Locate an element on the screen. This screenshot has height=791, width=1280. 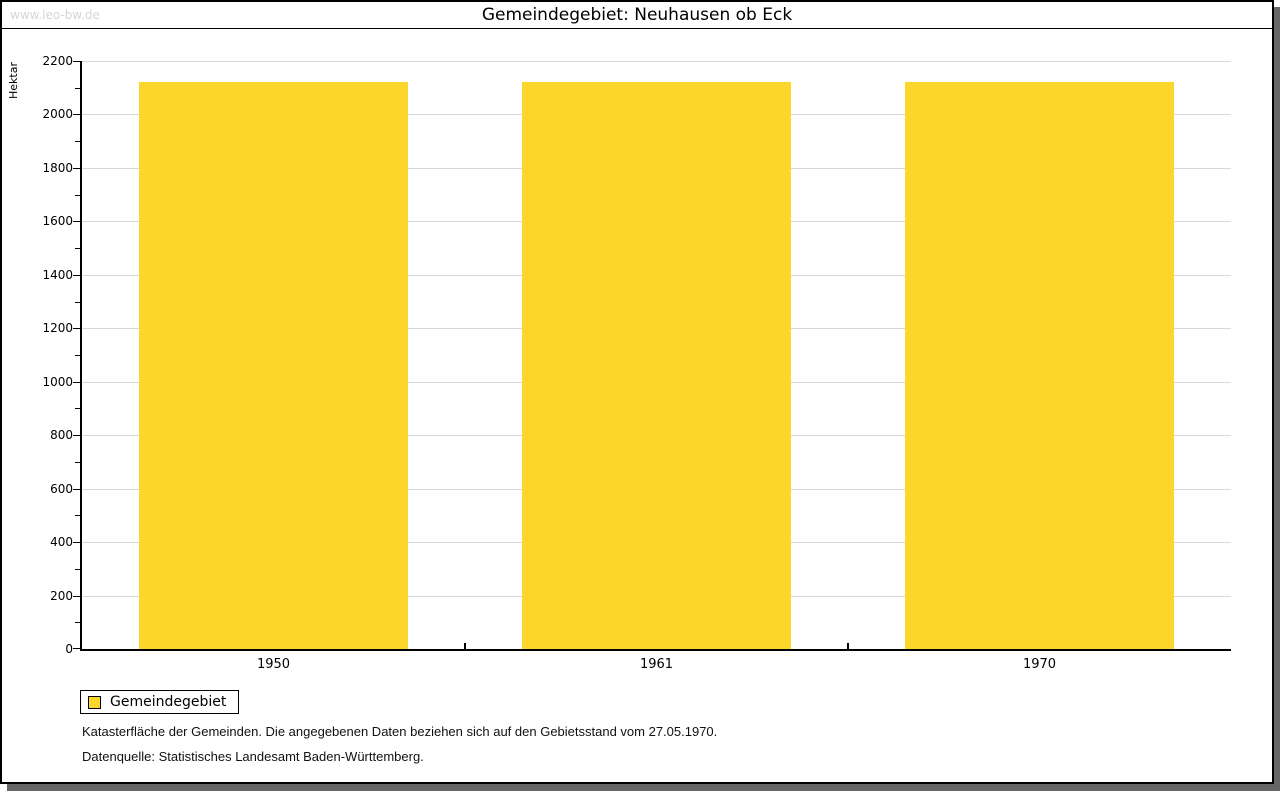
legend: Gemeindegebiet is located at coordinates (160, 702).